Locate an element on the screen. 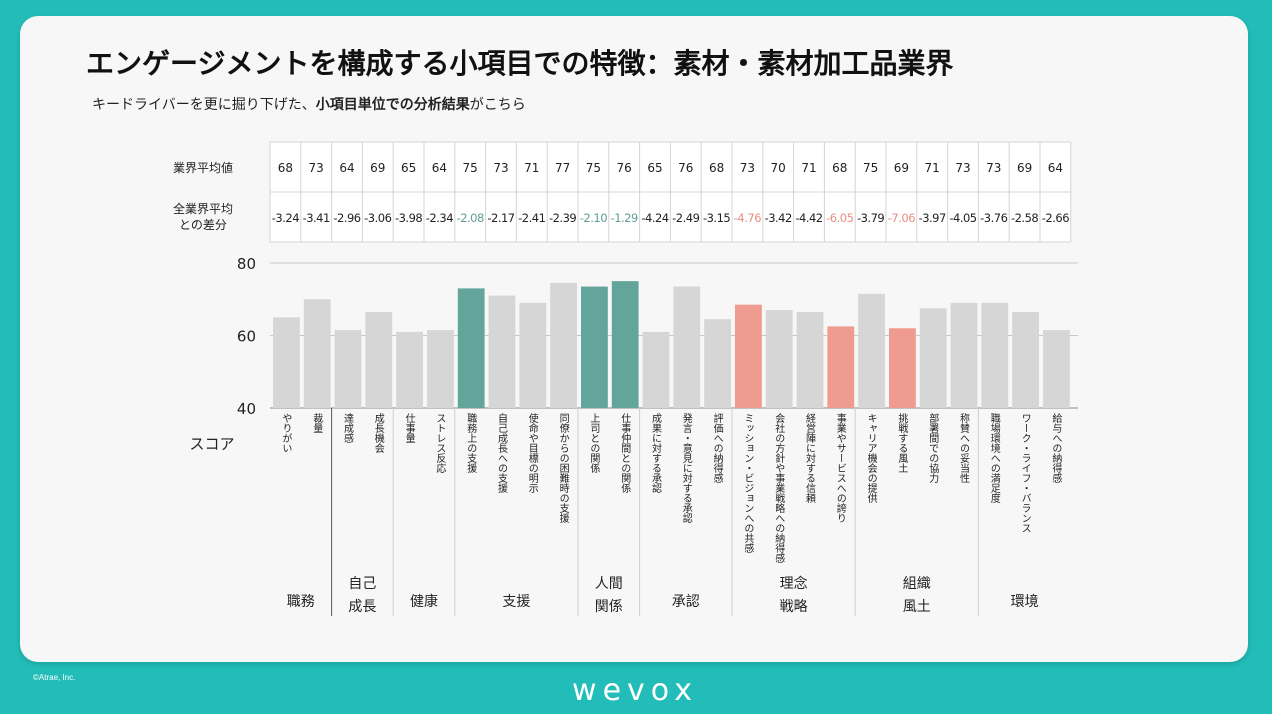 The height and width of the screenshot is (714, 1272). industry-avg-value: 71 is located at coordinates (932, 168).